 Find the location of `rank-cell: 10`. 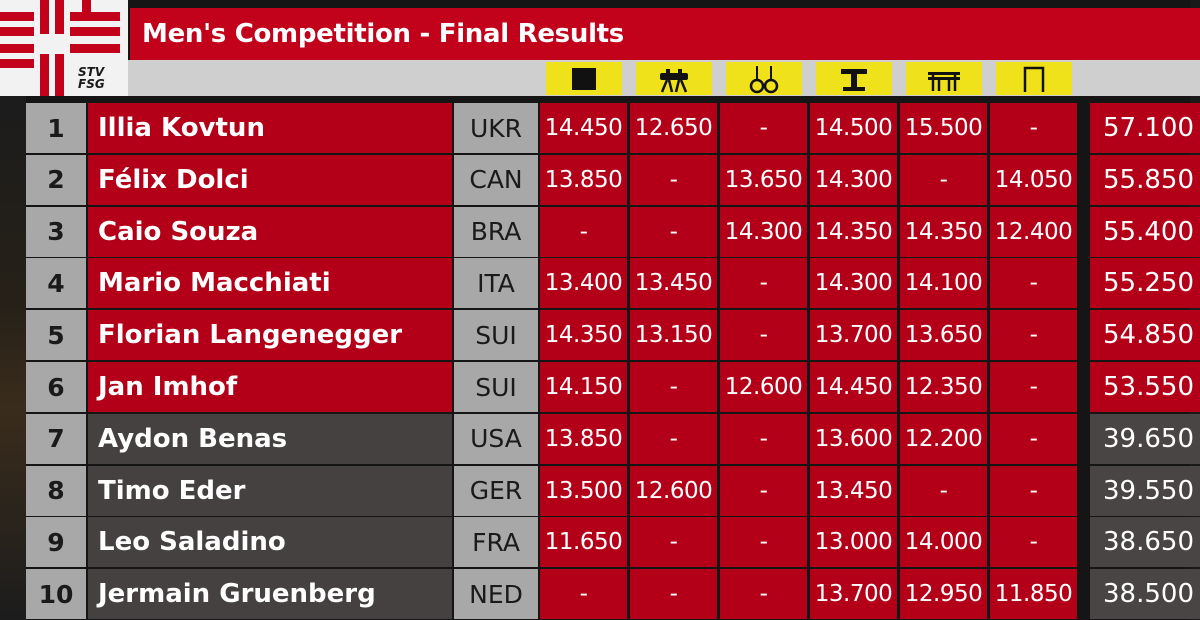

rank-cell: 10 is located at coordinates (56, 594).